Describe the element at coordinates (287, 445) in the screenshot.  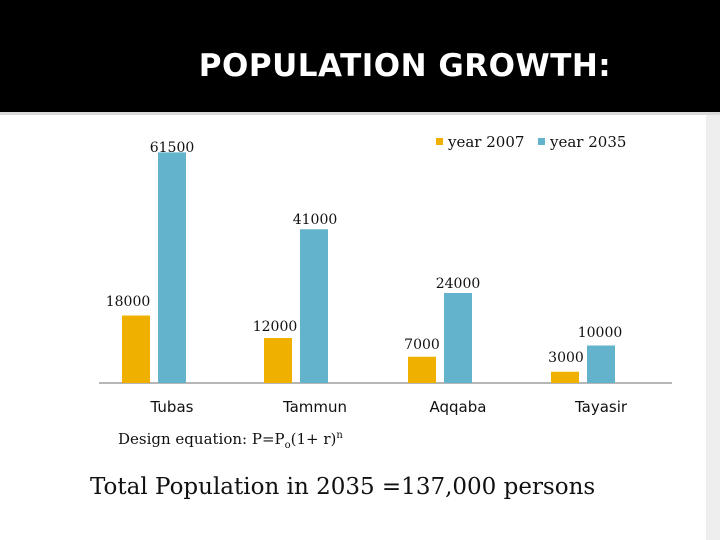
I see `equation-subscript: o` at that location.